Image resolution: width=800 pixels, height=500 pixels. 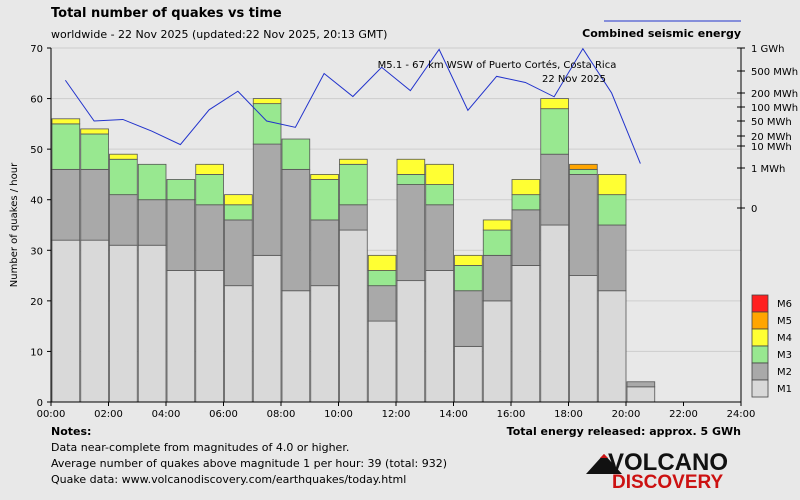 What do you see at coordinates (568, 414) in the screenshot?
I see `x-tick-label: 18:00` at bounding box center [568, 414].